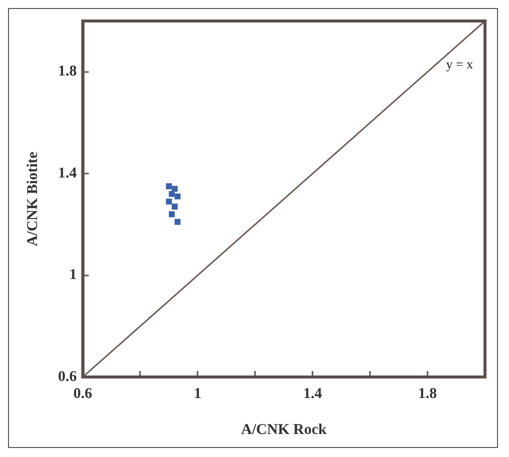 This screenshot has height=457, width=509. I want to click on y-axis-title: A/CNK Biotite, so click(32, 198).